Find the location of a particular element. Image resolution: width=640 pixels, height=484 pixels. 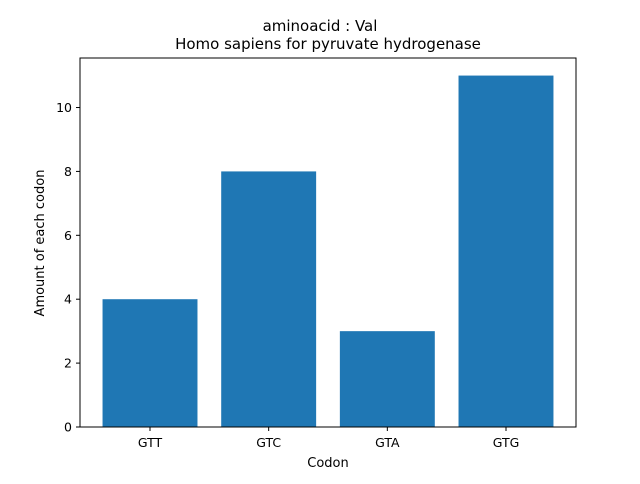

y-tick-label-4: 4 is located at coordinates (68, 299).